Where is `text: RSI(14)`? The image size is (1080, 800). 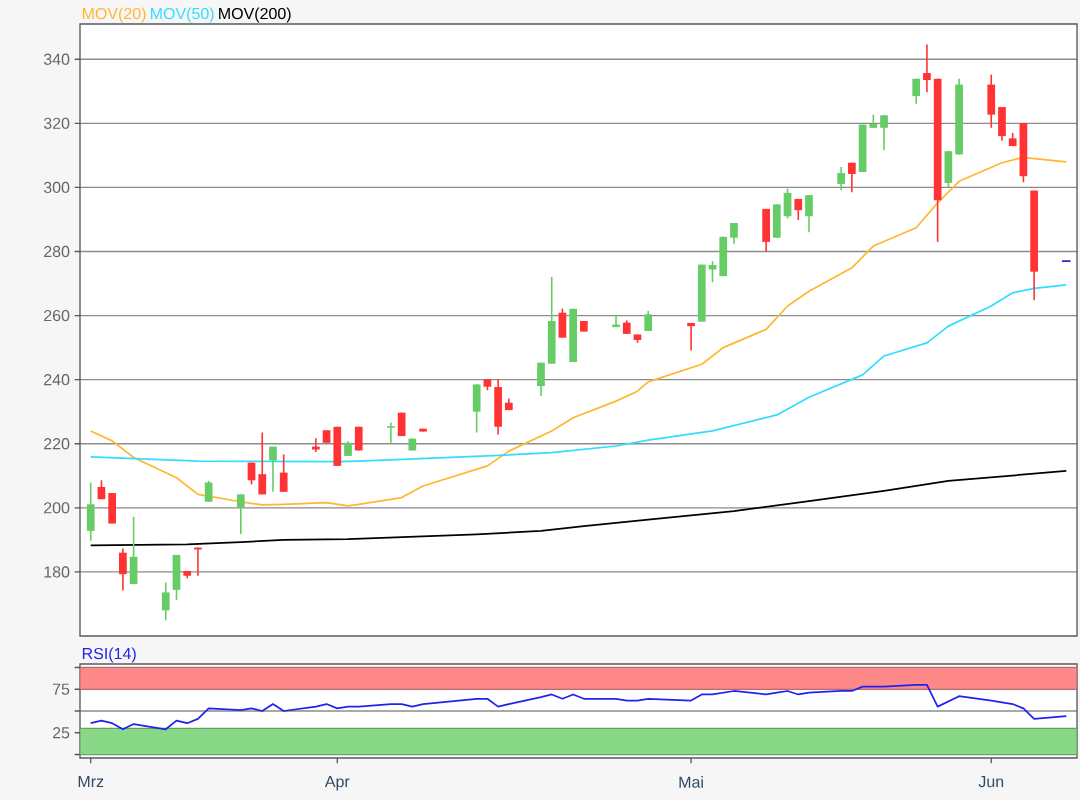 text: RSI(14) is located at coordinates (109, 655).